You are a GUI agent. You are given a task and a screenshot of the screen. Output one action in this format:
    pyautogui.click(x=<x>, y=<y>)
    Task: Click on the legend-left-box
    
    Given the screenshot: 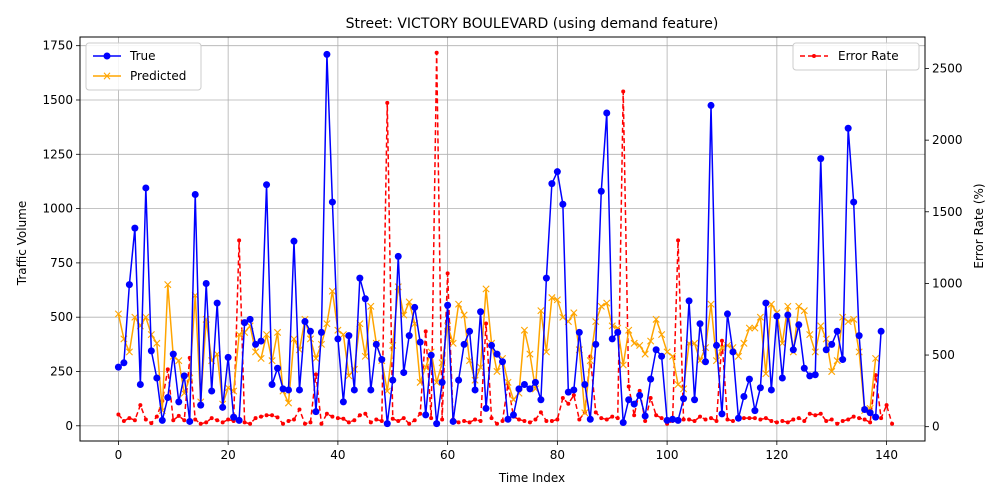 What is the action you would take?
    pyautogui.click(x=143, y=66)
    